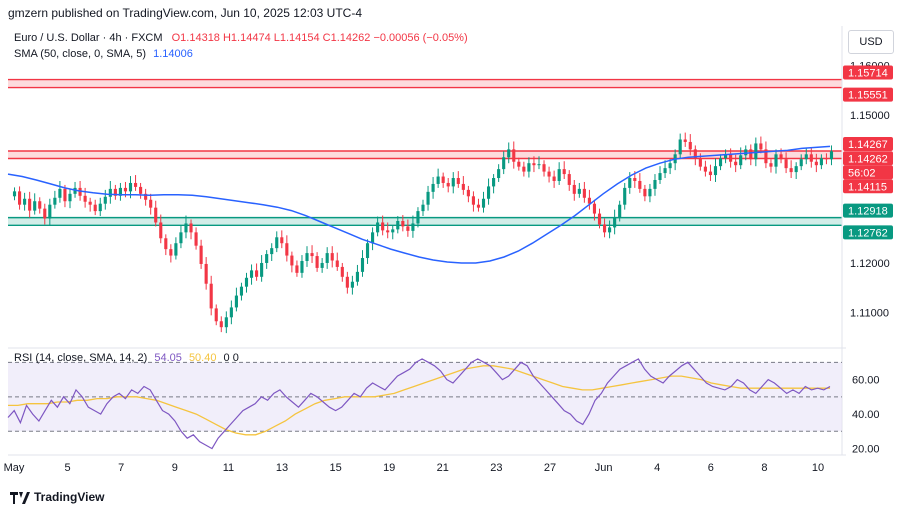 Image resolution: width=912 pixels, height=513 pixels. I want to click on price-tick-label: 1.15000, so click(870, 116).